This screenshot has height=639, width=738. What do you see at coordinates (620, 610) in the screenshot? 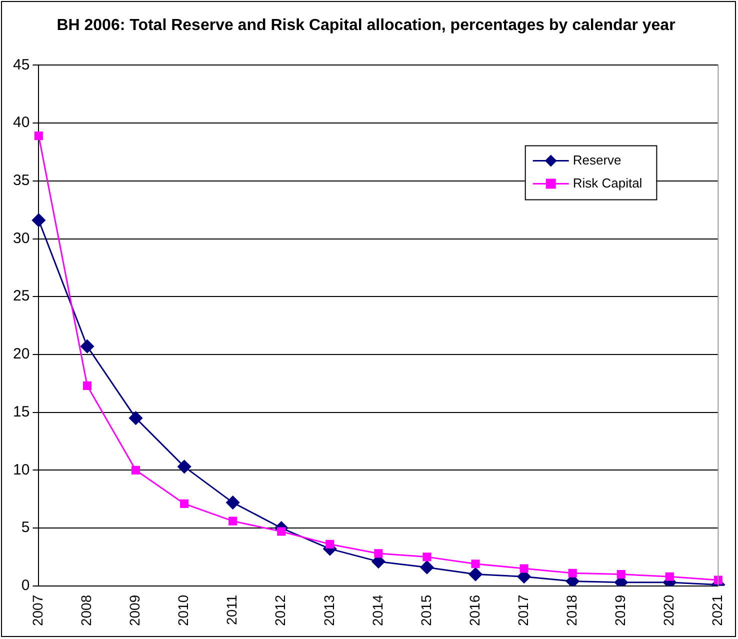
I see `x-tick-label: 2019` at bounding box center [620, 610].